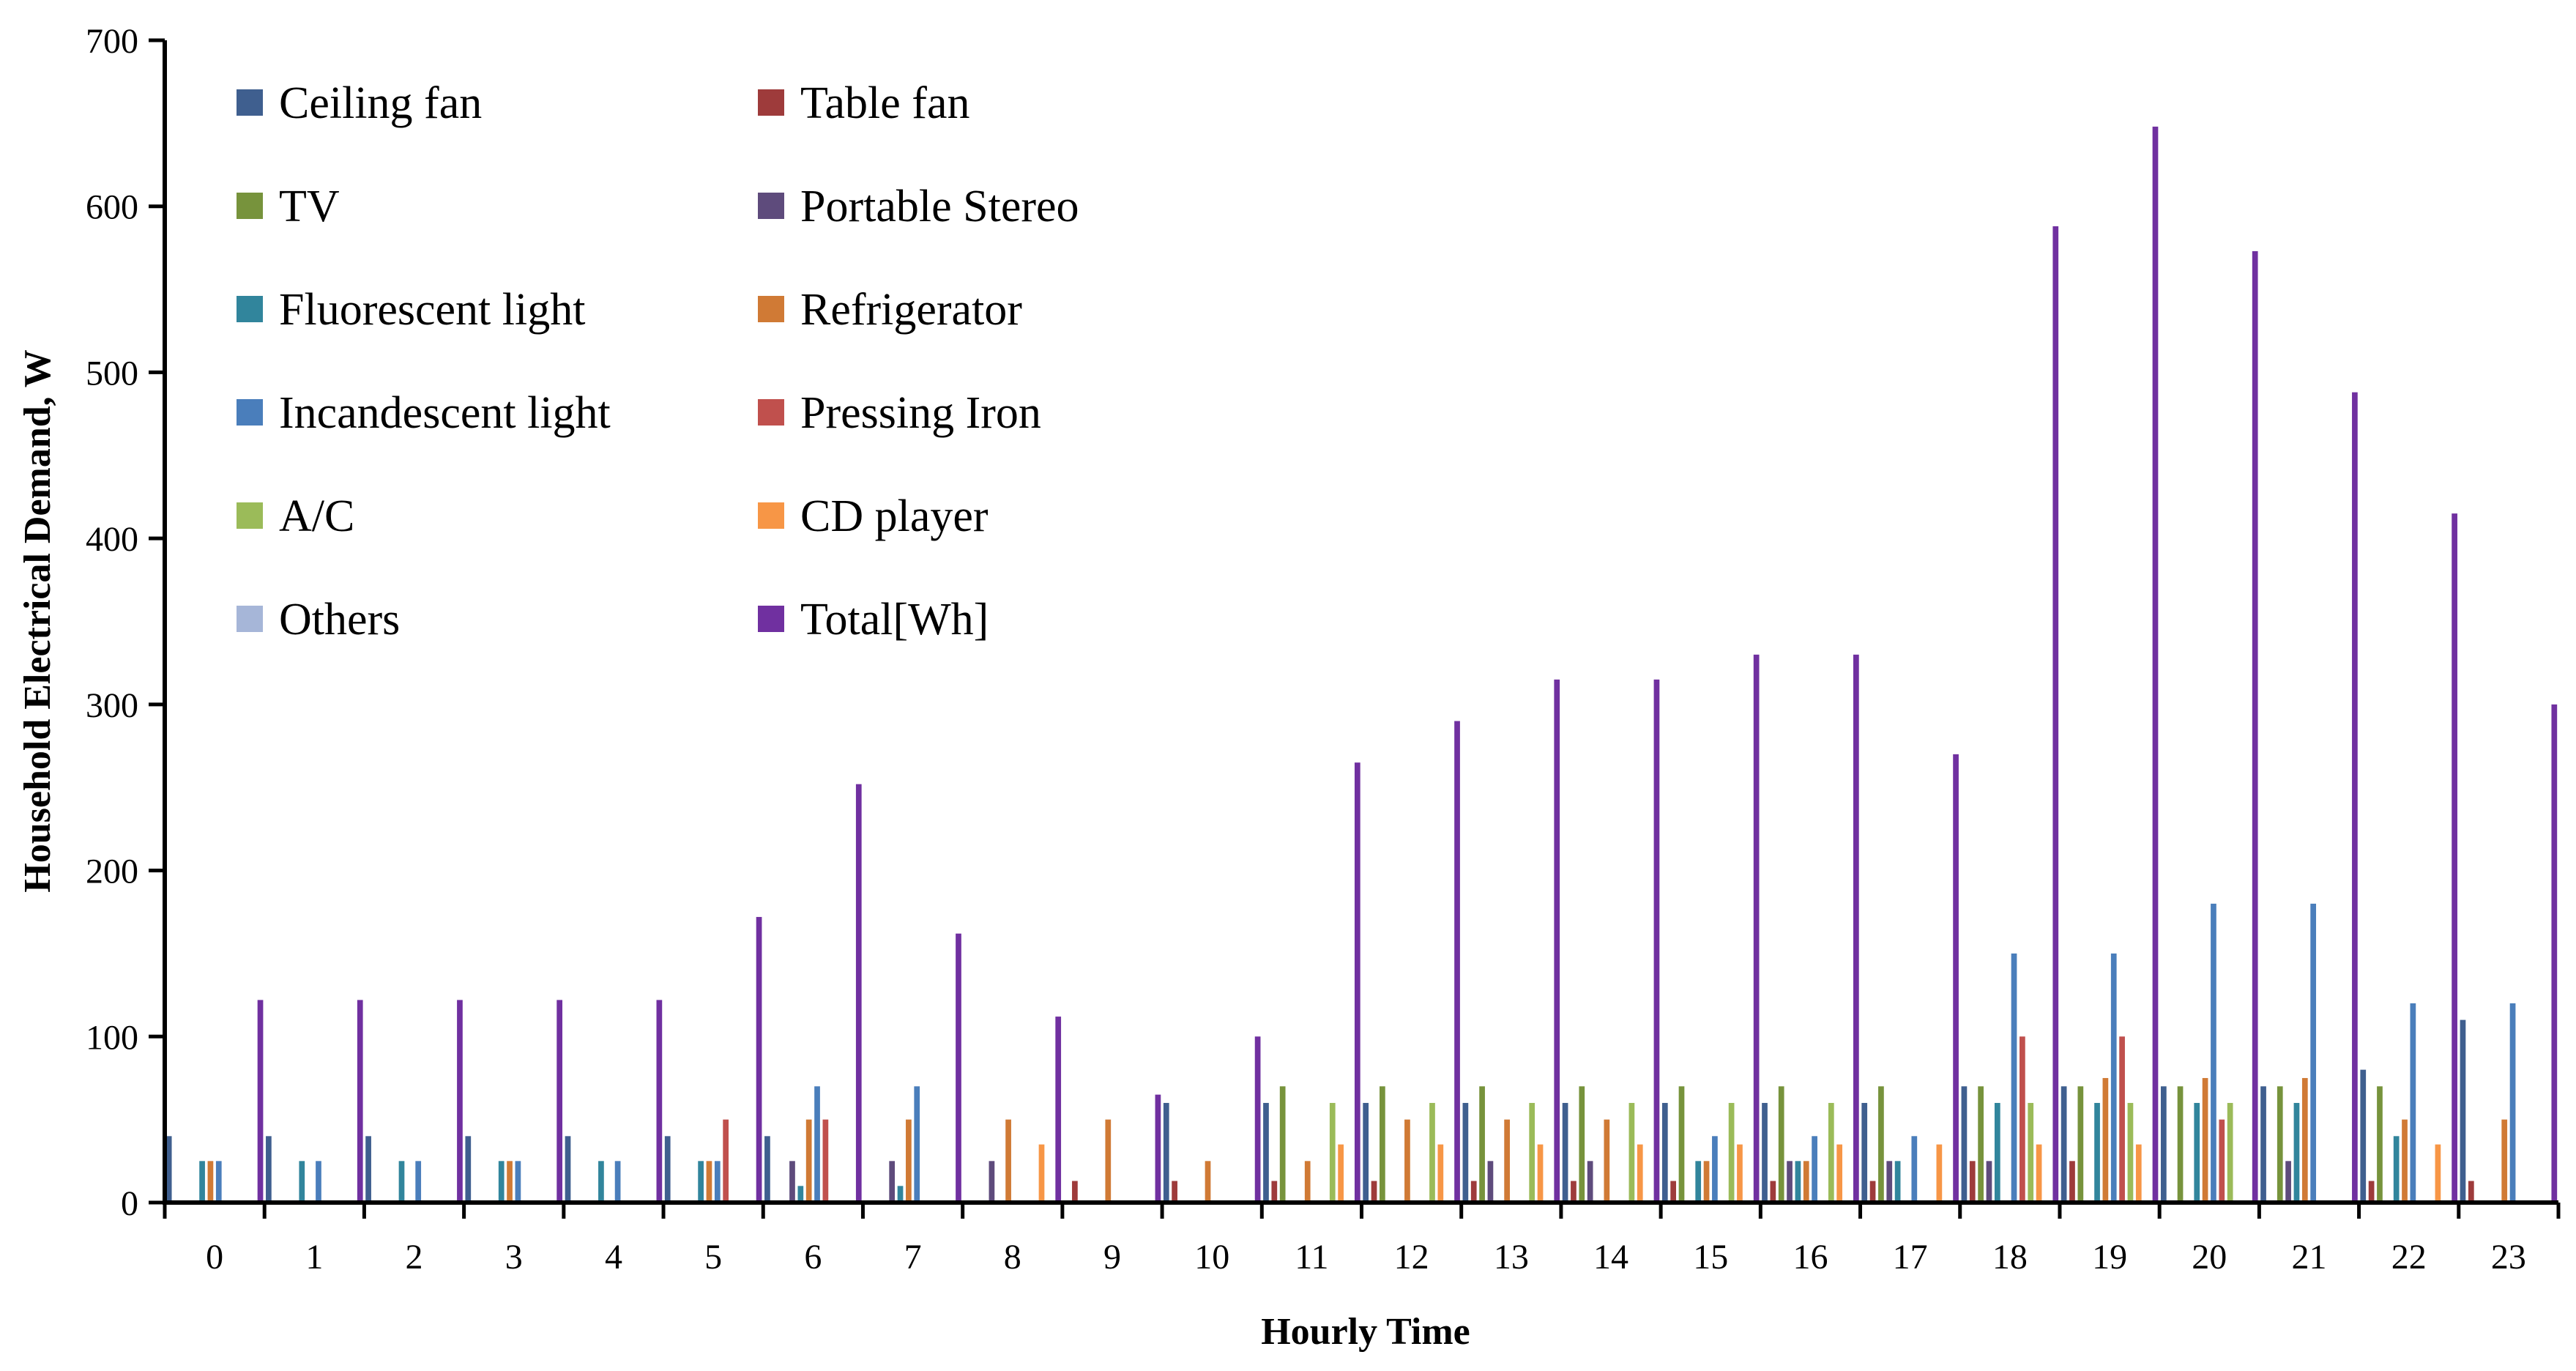 The height and width of the screenshot is (1371, 2576). I want to click on legend-label: Portable Stereo, so click(939, 206).